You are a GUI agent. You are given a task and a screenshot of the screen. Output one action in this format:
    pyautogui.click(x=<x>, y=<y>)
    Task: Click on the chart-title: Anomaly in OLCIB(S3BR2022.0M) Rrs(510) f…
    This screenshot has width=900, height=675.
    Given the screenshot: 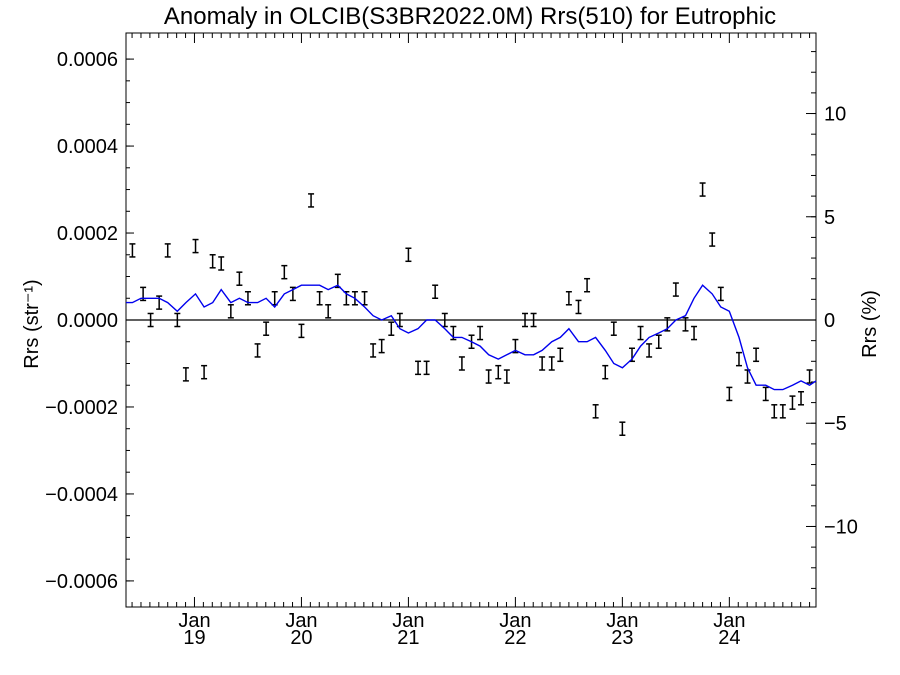 What is the action you would take?
    pyautogui.click(x=470, y=16)
    